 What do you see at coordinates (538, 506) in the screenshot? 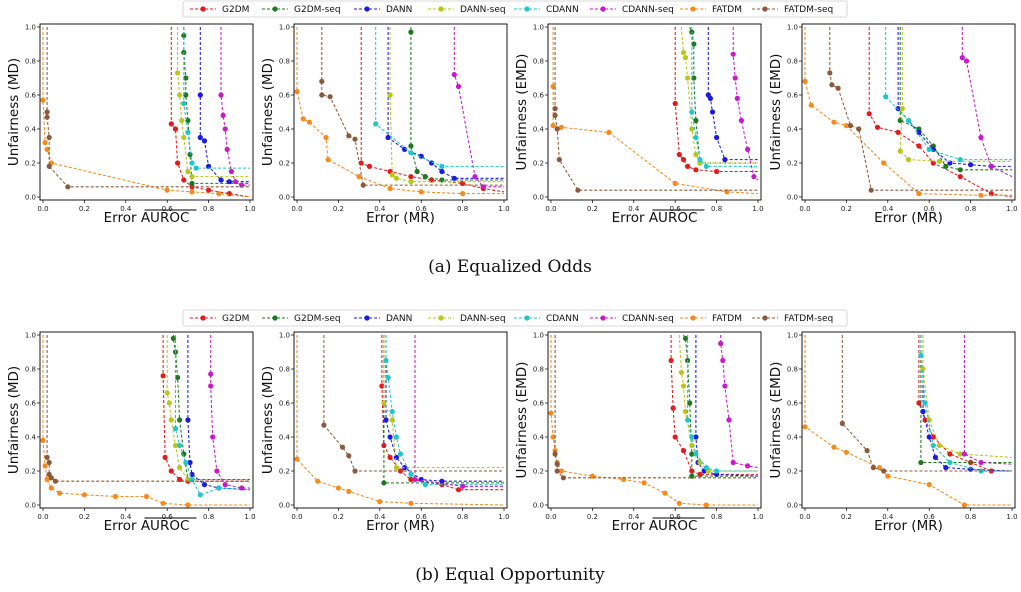
I see `y-tick-label: 0.0` at bounding box center [538, 506].